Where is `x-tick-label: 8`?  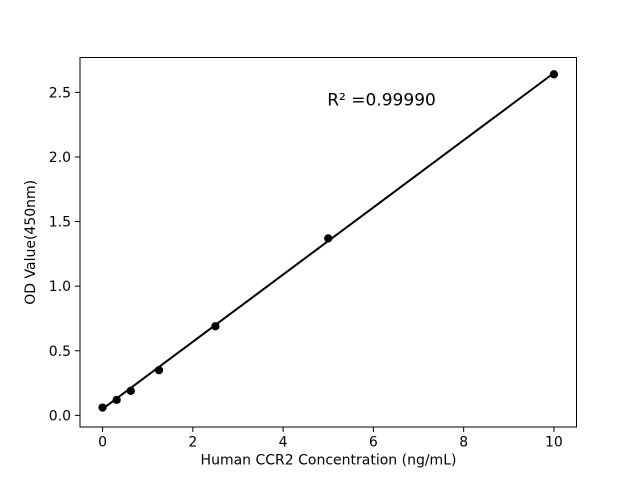
x-tick-label: 8 is located at coordinates (463, 443).